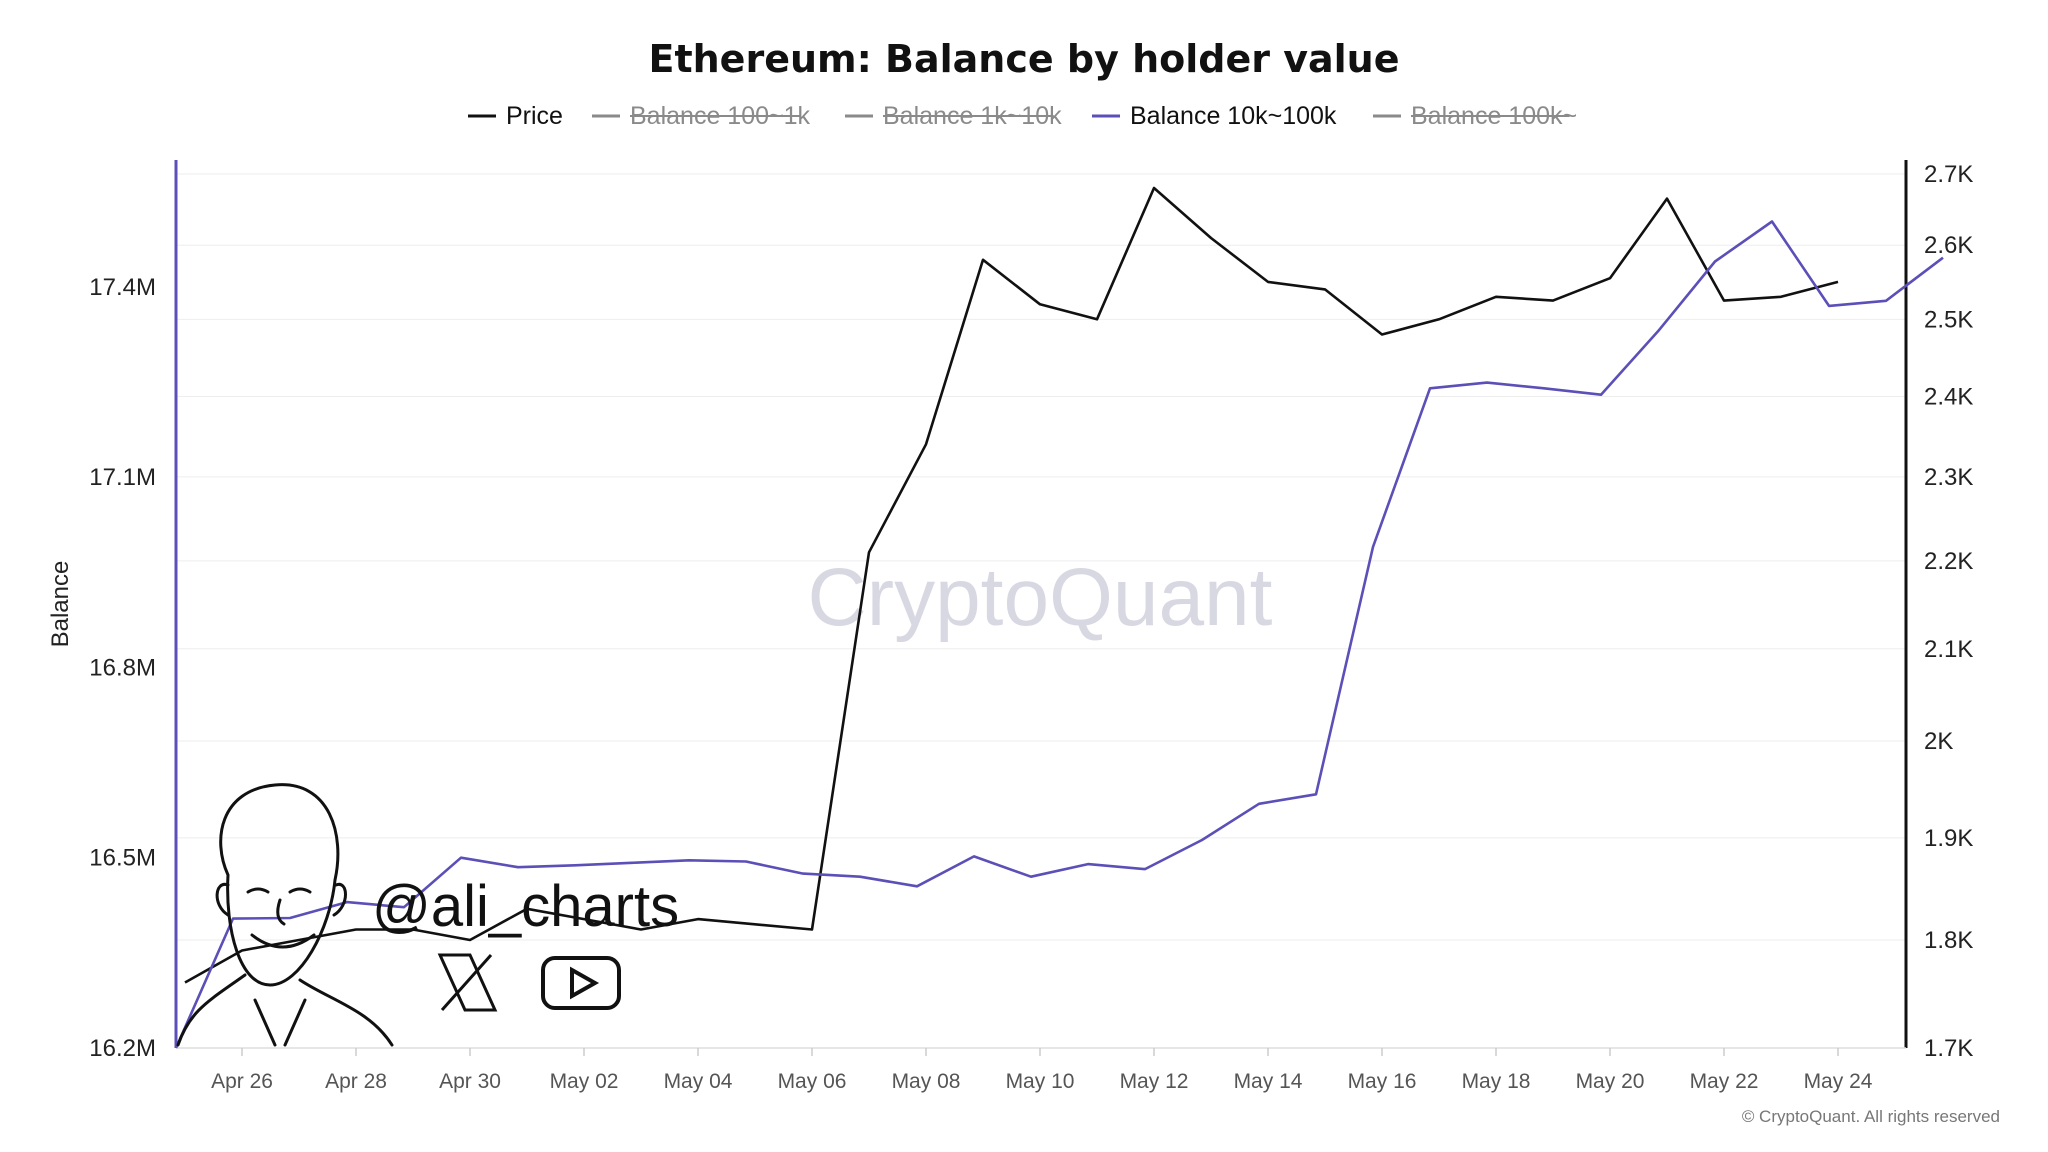  I want to click on x-logo-icon, so click(467, 982).